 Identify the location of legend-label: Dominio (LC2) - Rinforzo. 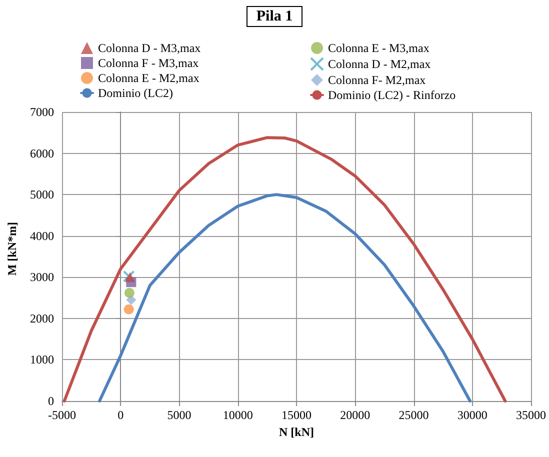
(392, 95).